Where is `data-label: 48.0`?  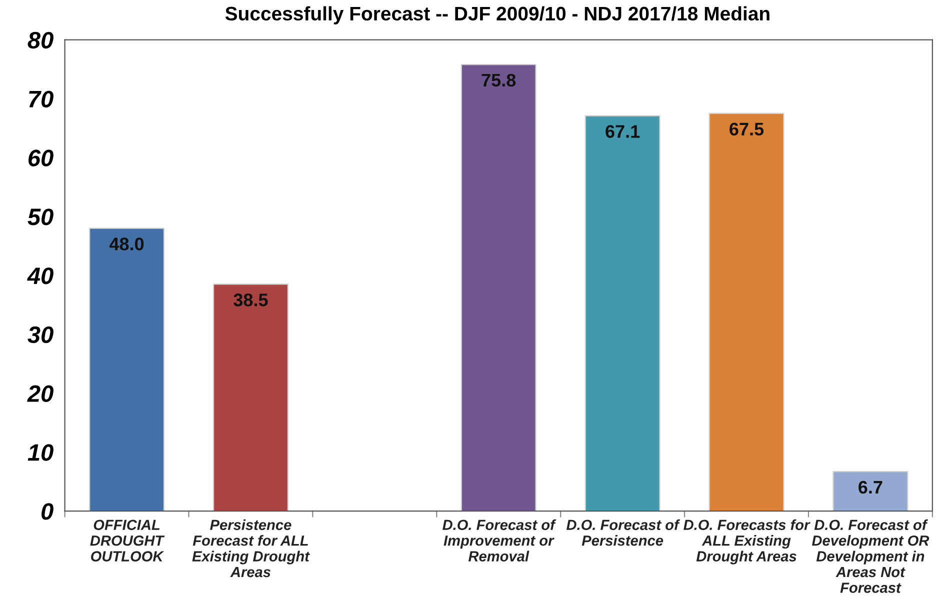 data-label: 48.0 is located at coordinates (126, 244).